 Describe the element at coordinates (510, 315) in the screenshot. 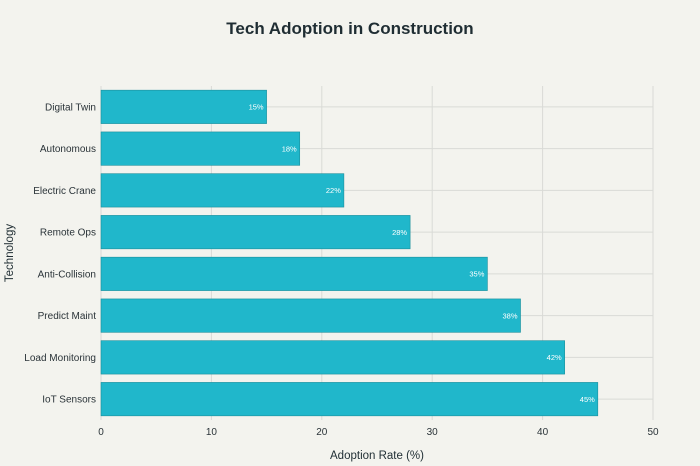

I see `data-label: 38%` at that location.